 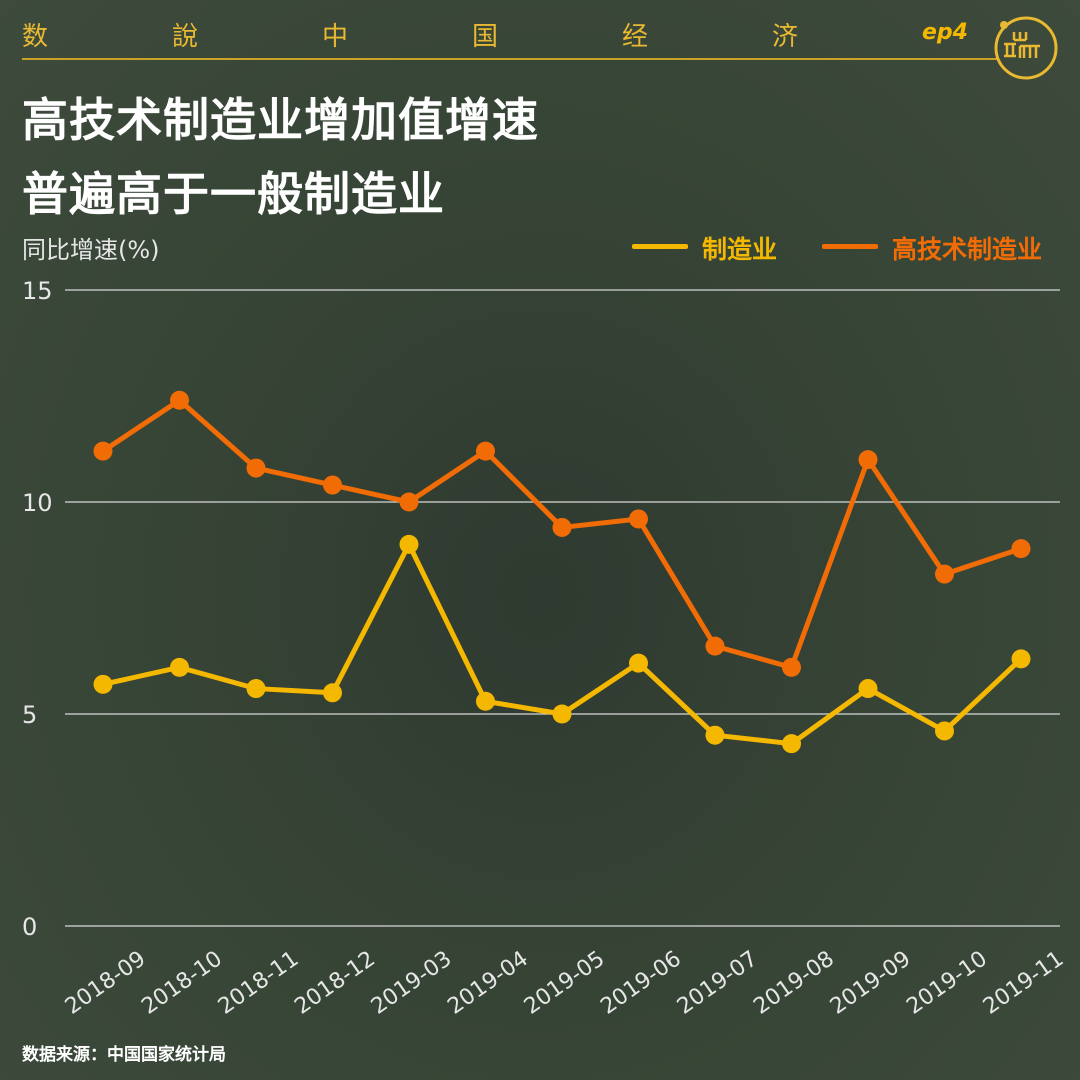 What do you see at coordinates (485, 37) in the screenshot?
I see `header-char: 国` at bounding box center [485, 37].